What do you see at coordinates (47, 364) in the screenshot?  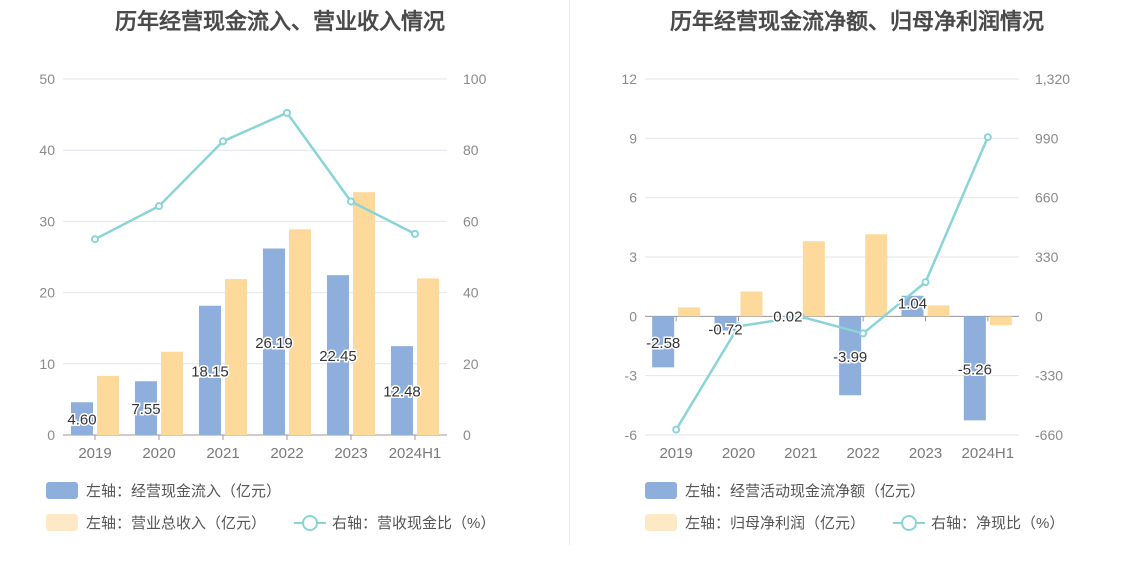 I see `y-left-tick-label: 10` at bounding box center [47, 364].